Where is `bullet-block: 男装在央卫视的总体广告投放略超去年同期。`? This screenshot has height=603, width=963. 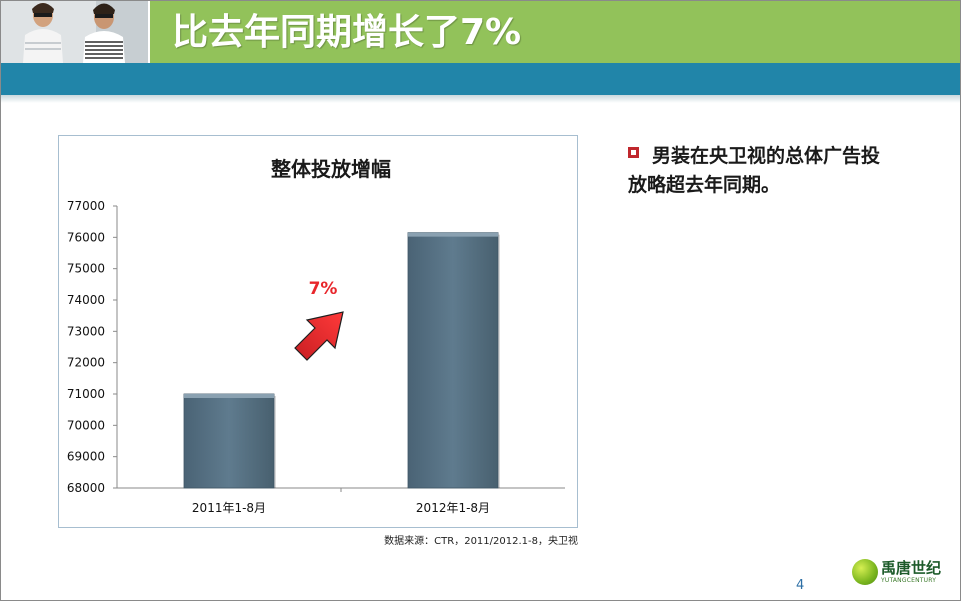 bullet-block: 男装在央卫视的总体广告投放略超去年同期。 is located at coordinates (763, 171).